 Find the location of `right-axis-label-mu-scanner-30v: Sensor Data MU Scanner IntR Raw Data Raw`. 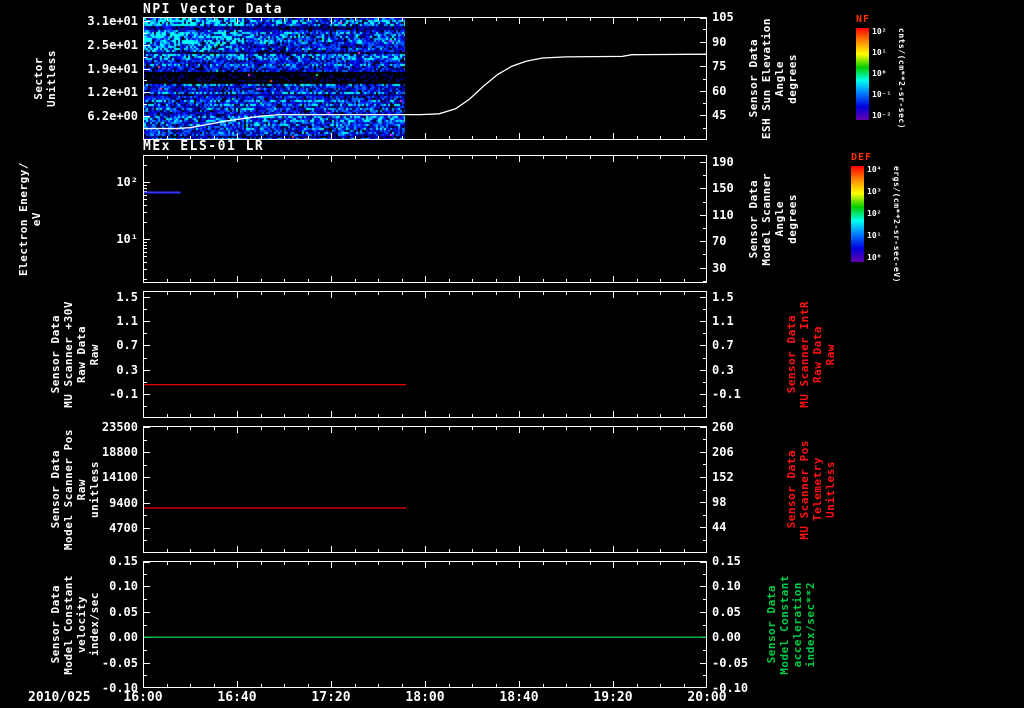

right-axis-label-mu-scanner-30v: Sensor Data MU Scanner IntR Raw Data Raw is located at coordinates (811, 354).